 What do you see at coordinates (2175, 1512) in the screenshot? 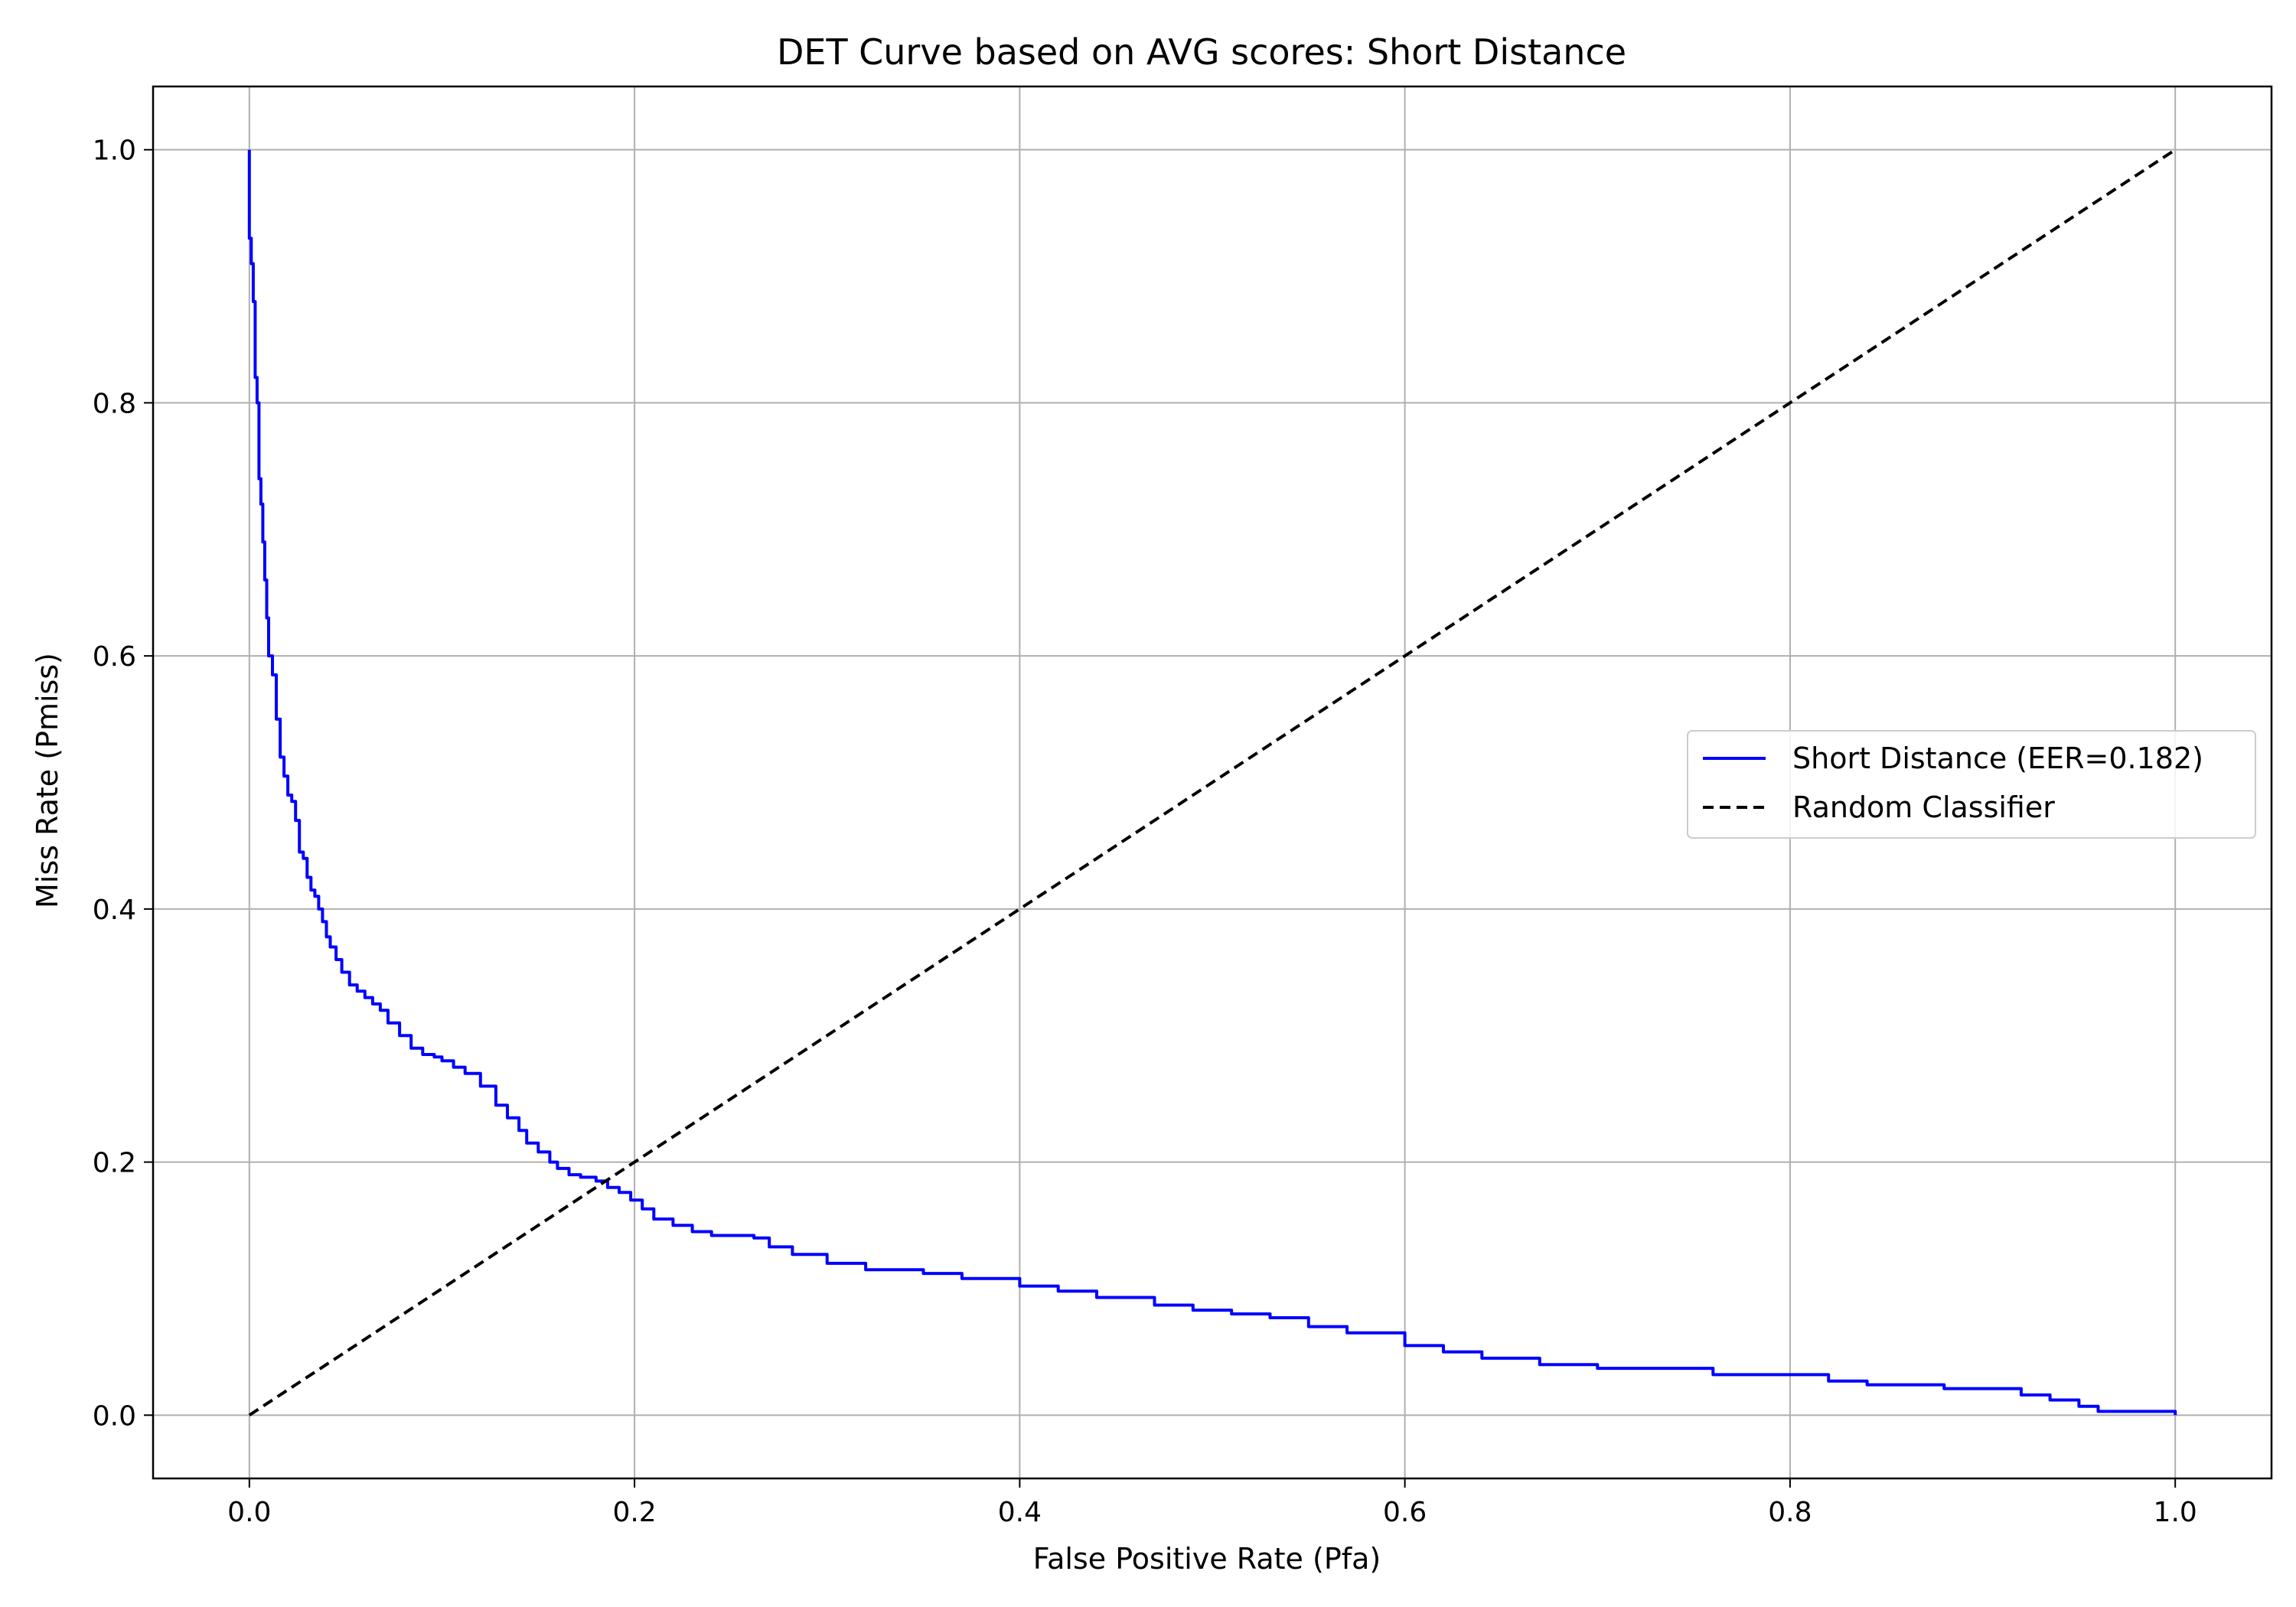
I see `x-tick-label: 1.0` at bounding box center [2175, 1512].